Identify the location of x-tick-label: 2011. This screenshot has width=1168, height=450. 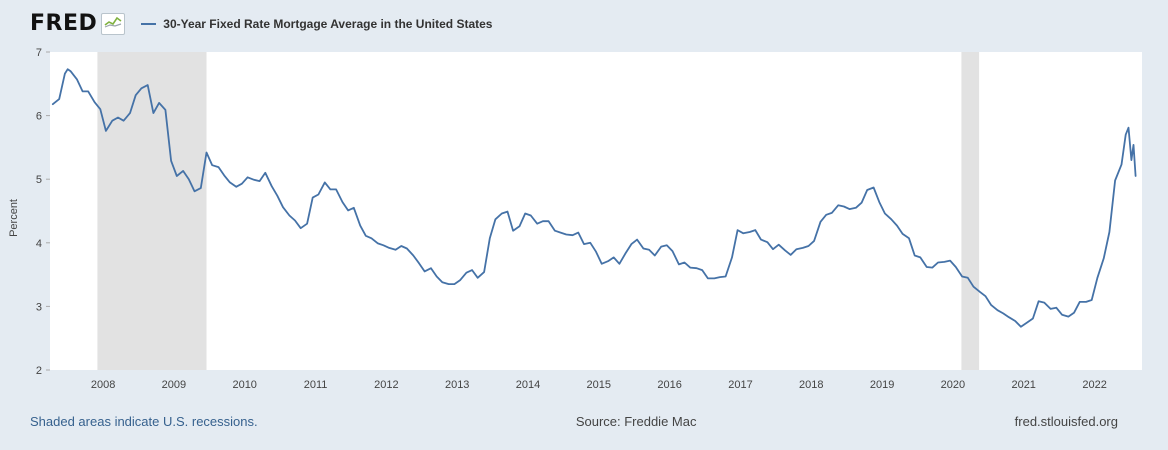
(316, 385).